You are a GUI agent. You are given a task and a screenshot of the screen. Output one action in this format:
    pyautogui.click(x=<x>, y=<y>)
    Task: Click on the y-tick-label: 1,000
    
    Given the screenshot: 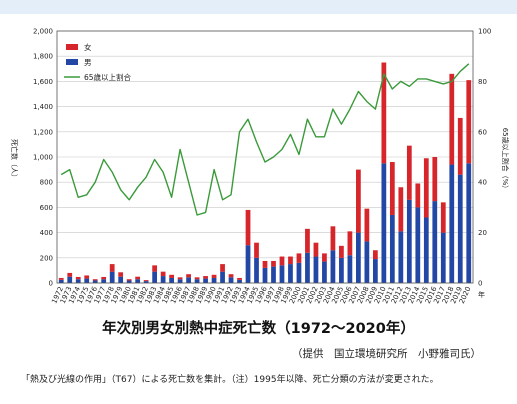 What is the action you would take?
    pyautogui.click(x=43, y=158)
    